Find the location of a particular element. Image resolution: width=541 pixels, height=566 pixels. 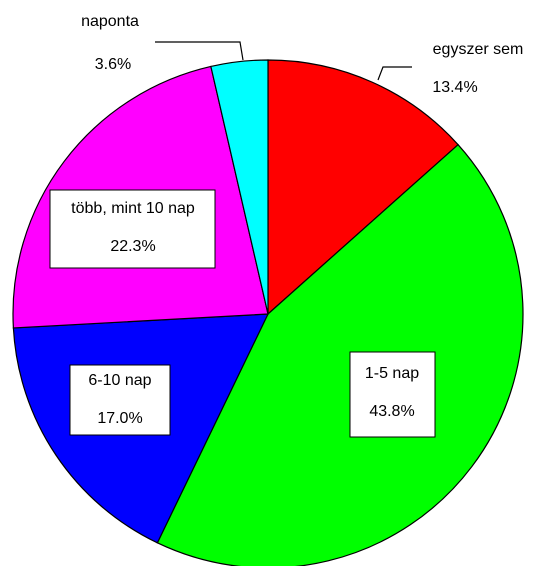

slice-value-label: 43.8% is located at coordinates (391, 411).